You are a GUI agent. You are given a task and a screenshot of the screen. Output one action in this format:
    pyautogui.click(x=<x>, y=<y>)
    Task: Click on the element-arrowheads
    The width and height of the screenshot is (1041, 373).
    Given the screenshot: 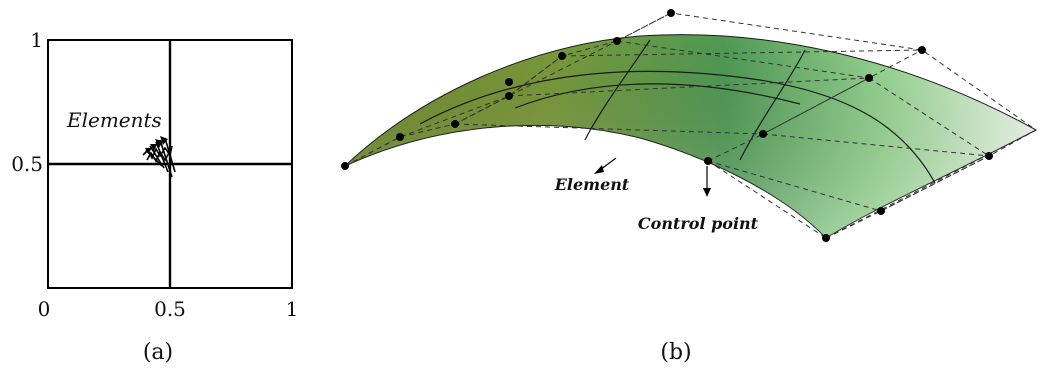 What is the action you would take?
    pyautogui.click(x=156, y=145)
    